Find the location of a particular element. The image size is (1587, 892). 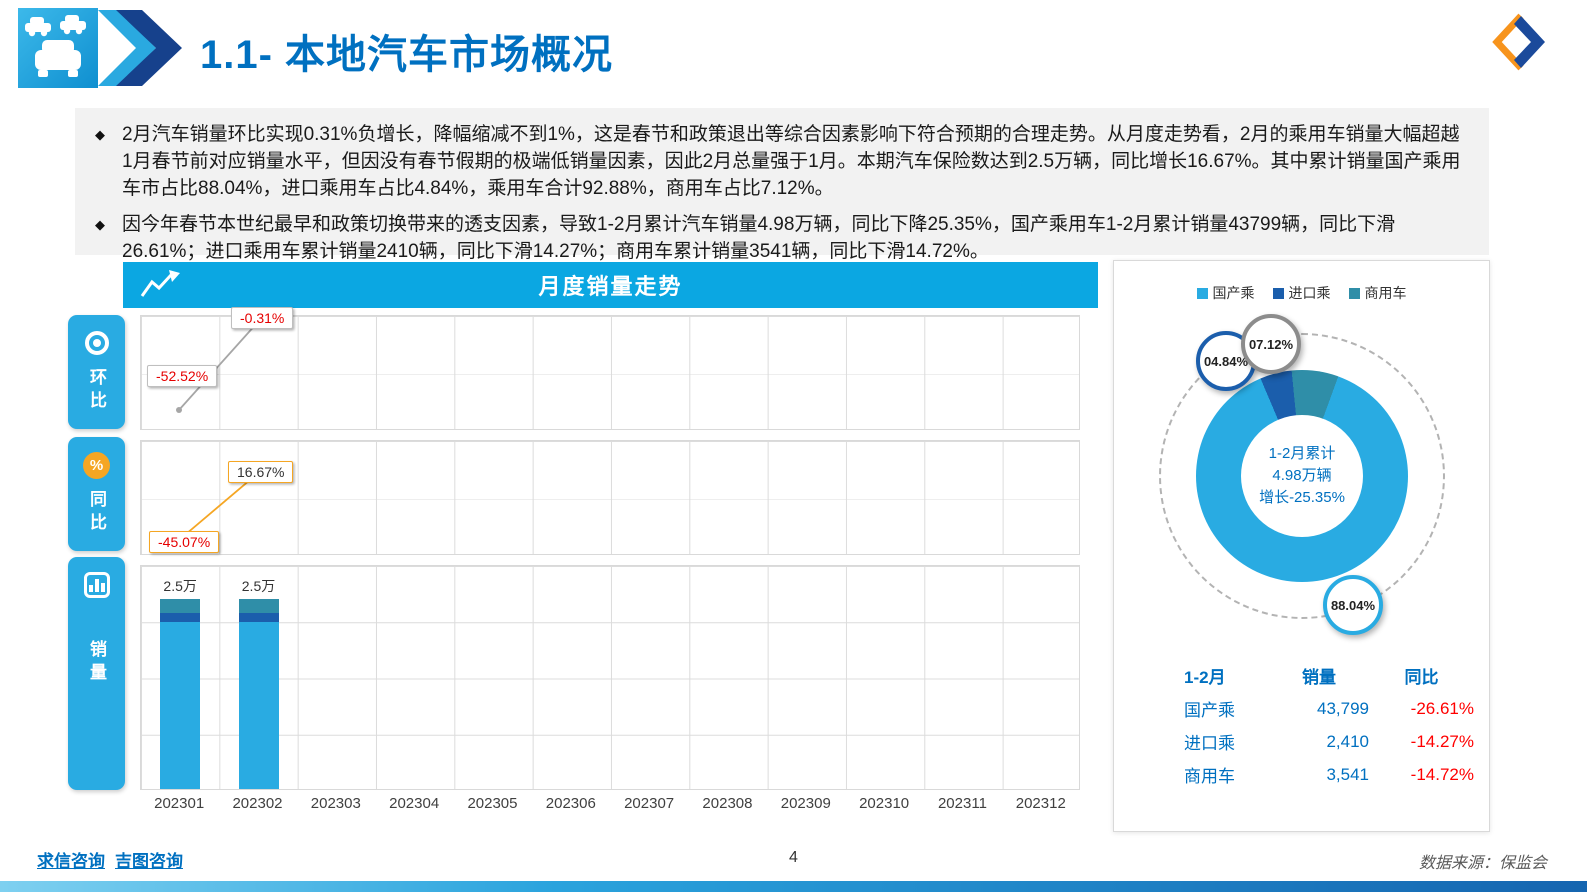

table-cell: 43,799 is located at coordinates (1343, 708).